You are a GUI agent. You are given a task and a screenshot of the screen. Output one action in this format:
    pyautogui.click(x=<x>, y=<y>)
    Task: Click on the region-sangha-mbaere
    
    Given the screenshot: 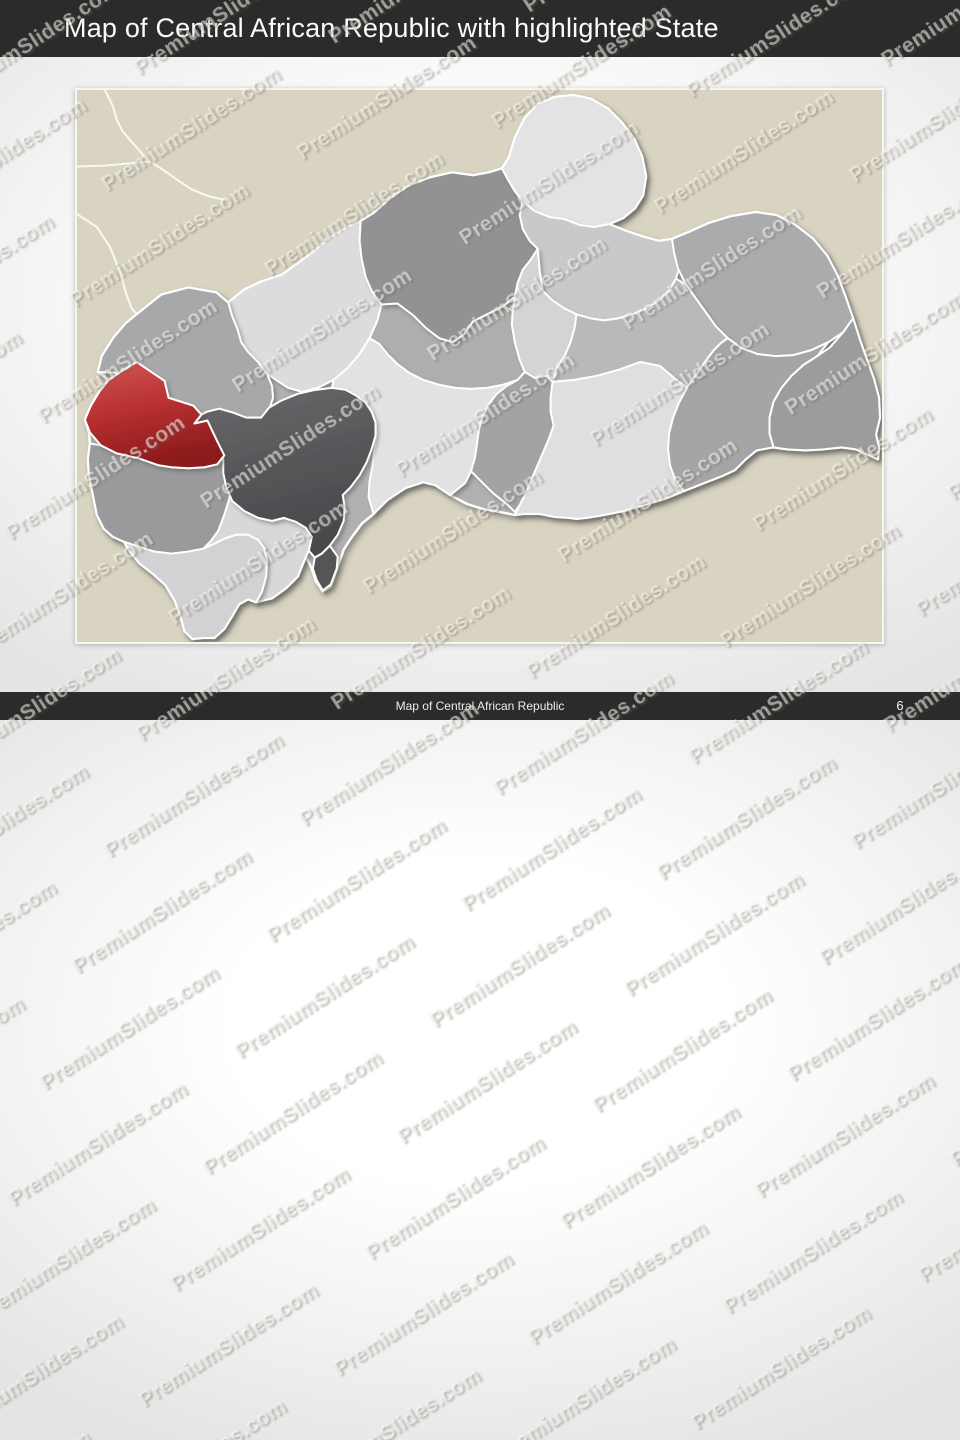 What is the action you would take?
    pyautogui.click(x=195, y=587)
    